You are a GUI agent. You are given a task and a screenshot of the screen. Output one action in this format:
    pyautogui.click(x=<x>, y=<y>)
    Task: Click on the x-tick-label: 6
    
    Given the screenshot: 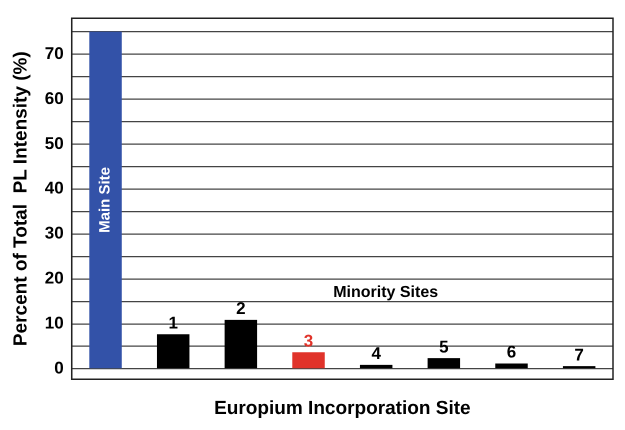 What is the action you would take?
    pyautogui.click(x=511, y=352)
    